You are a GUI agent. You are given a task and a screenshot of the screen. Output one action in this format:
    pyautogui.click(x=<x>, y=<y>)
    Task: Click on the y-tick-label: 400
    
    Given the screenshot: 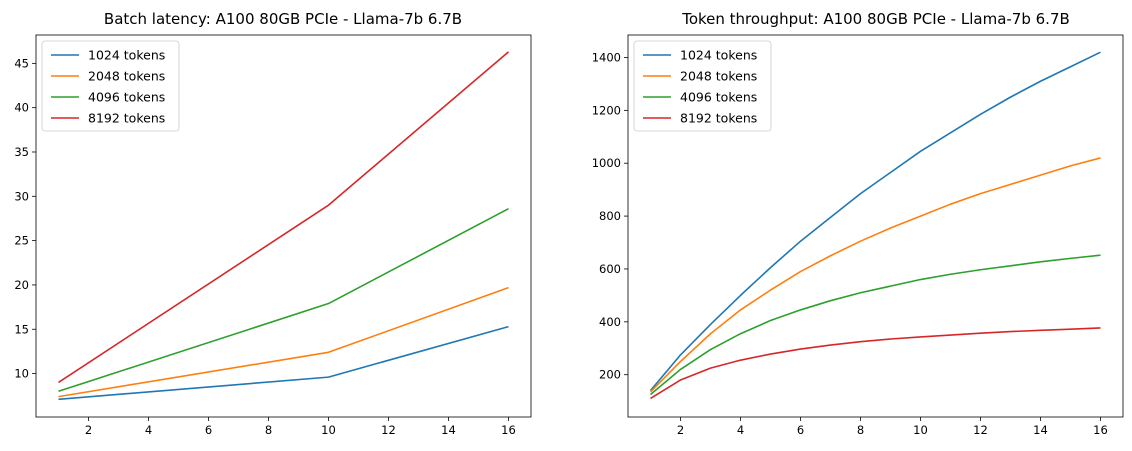 What is the action you would take?
    pyautogui.click(x=610, y=322)
    